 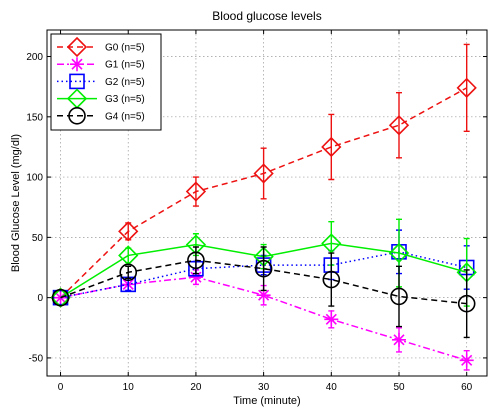 What do you see at coordinates (399, 387) in the screenshot?
I see `x-tick-label: 50` at bounding box center [399, 387].